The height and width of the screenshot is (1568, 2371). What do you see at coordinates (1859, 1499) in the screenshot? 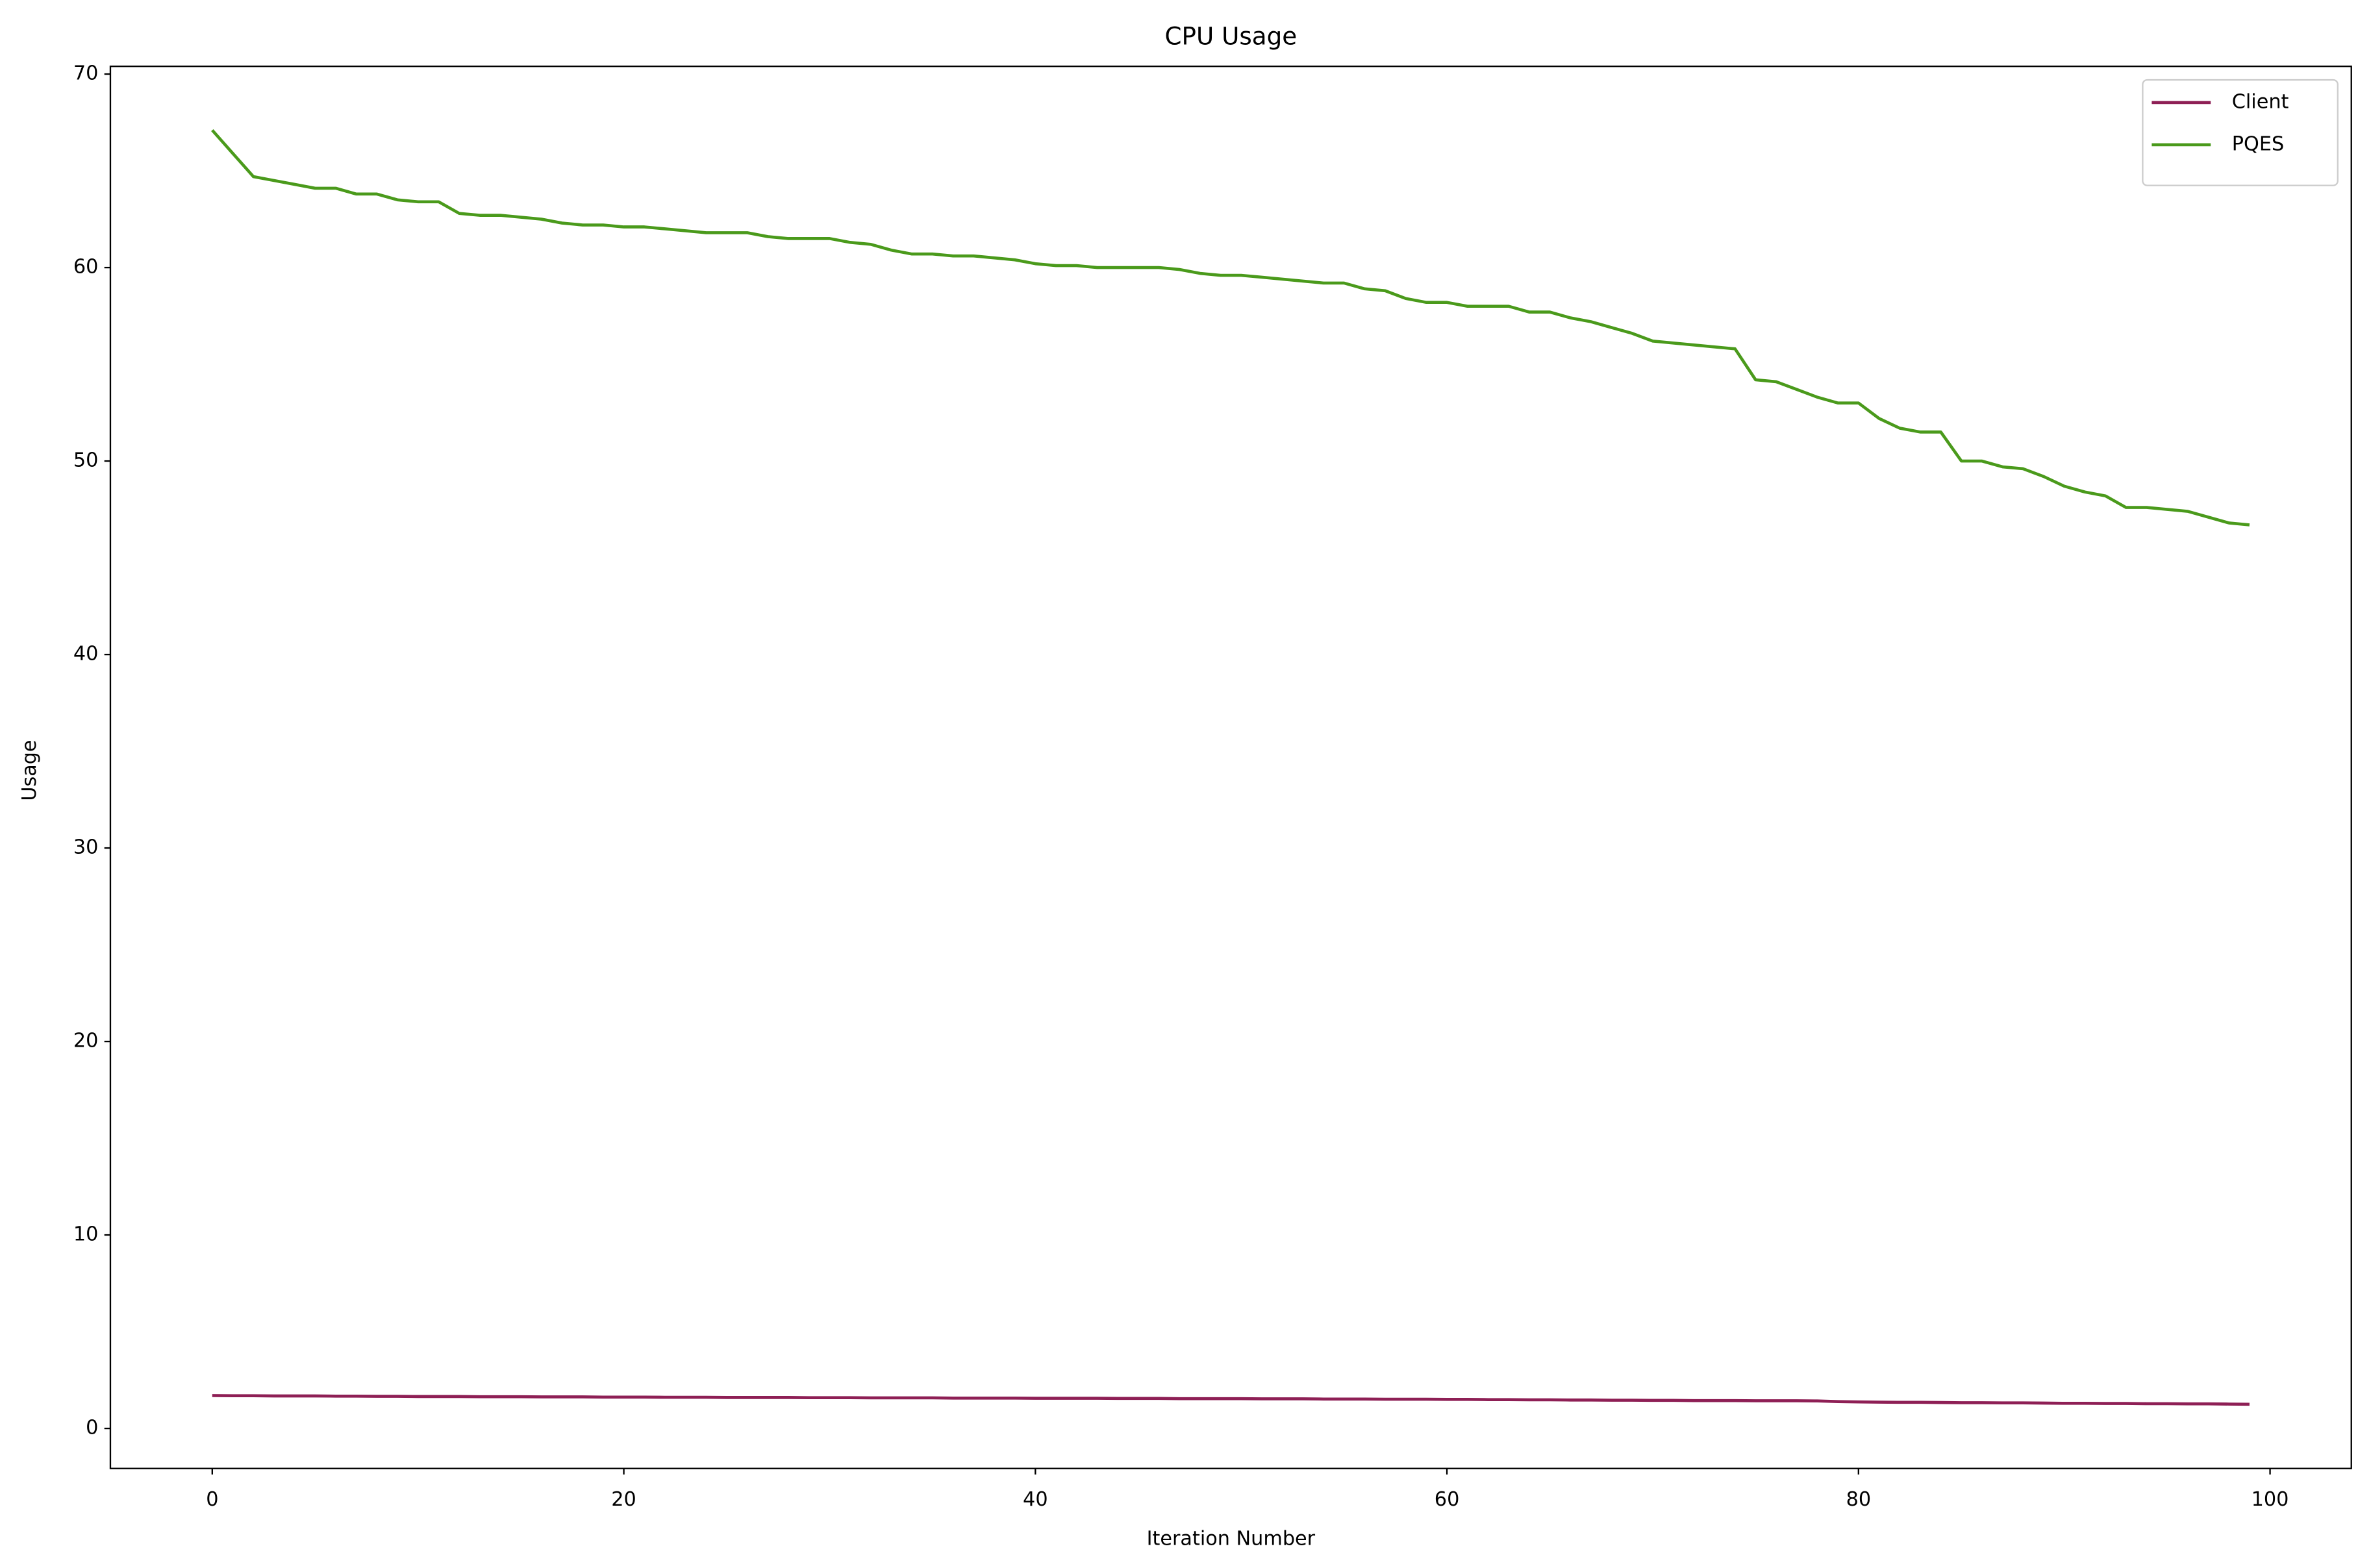
I see `x-tick-label: 80` at bounding box center [1859, 1499].